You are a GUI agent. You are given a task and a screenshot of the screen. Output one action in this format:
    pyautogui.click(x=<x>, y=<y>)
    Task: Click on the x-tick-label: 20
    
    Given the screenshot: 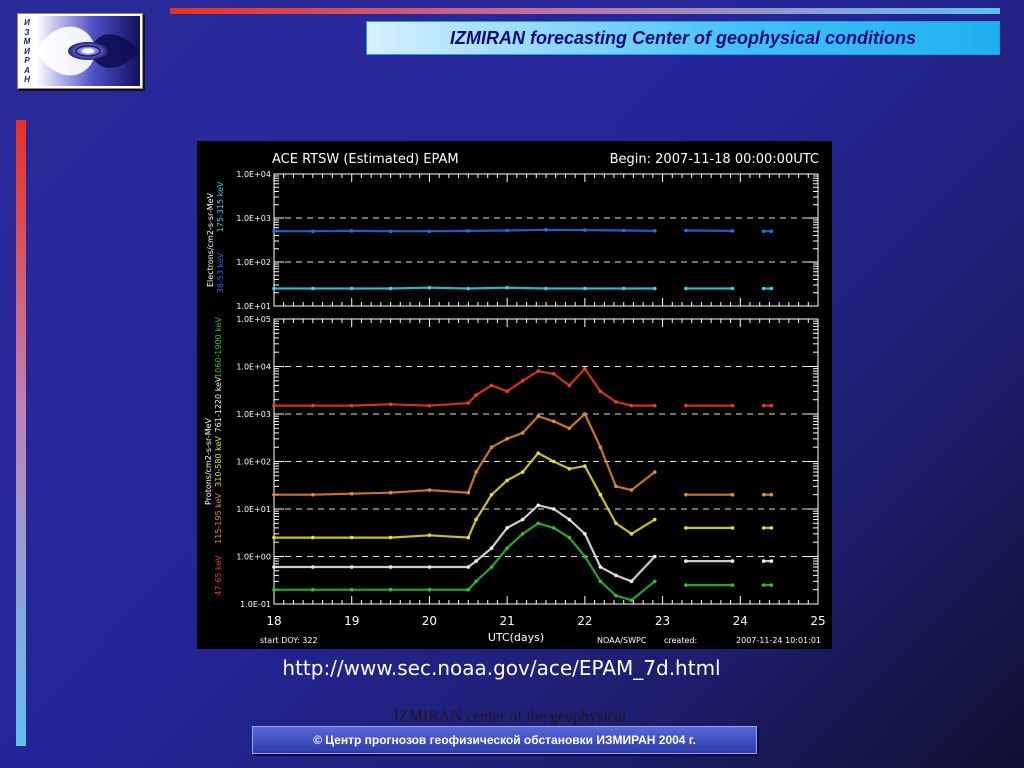 What is the action you would take?
    pyautogui.click(x=429, y=621)
    